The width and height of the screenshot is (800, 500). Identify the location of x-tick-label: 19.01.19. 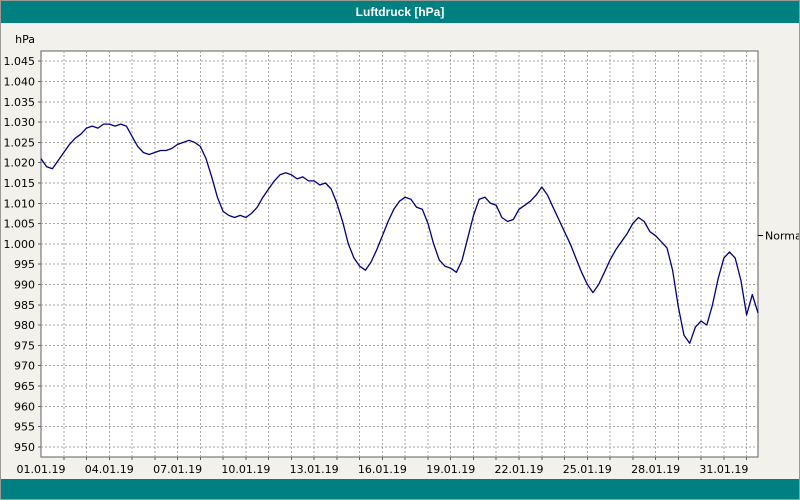
(450, 469).